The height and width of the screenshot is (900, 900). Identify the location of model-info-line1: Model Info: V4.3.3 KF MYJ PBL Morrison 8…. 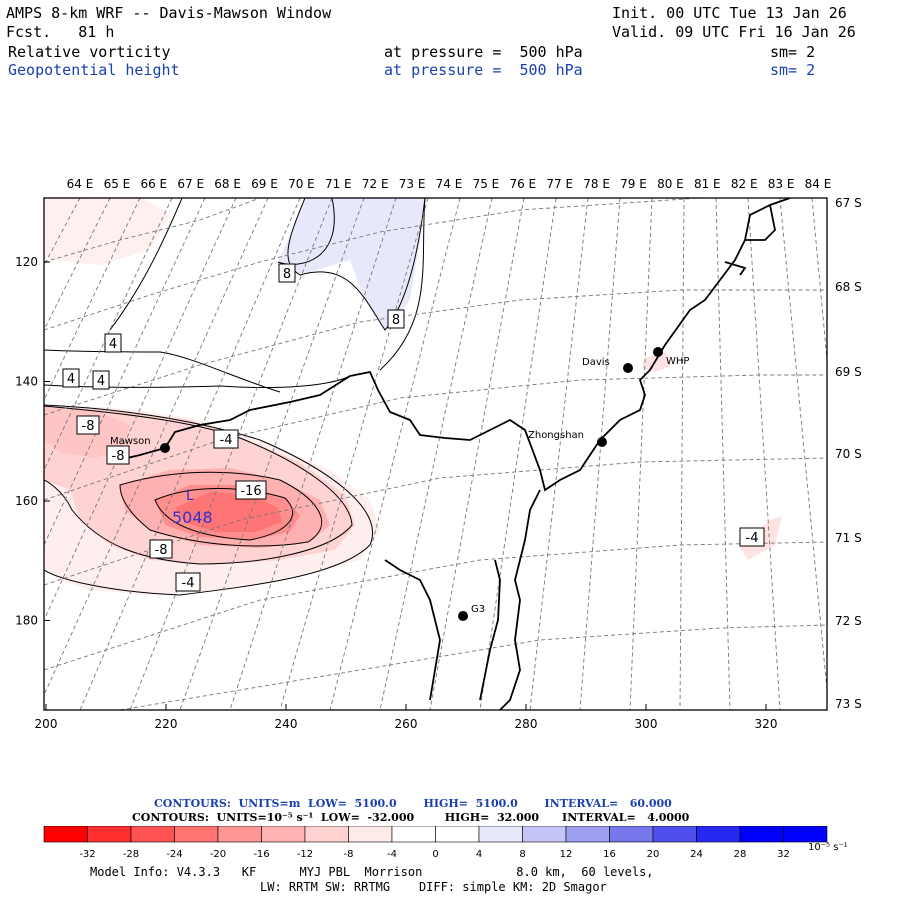
(372, 872).